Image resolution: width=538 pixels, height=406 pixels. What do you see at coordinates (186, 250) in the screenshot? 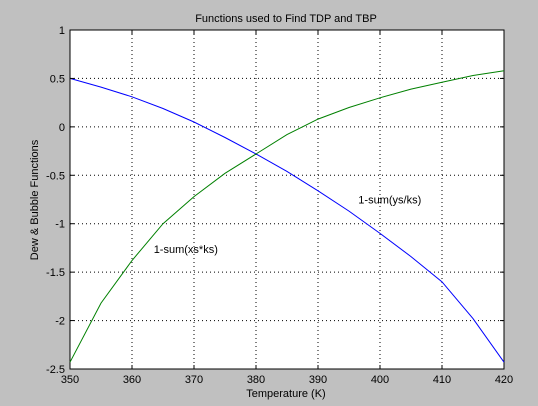
I see `annotation-label: 1-sum(xs*ks)` at bounding box center [186, 250].